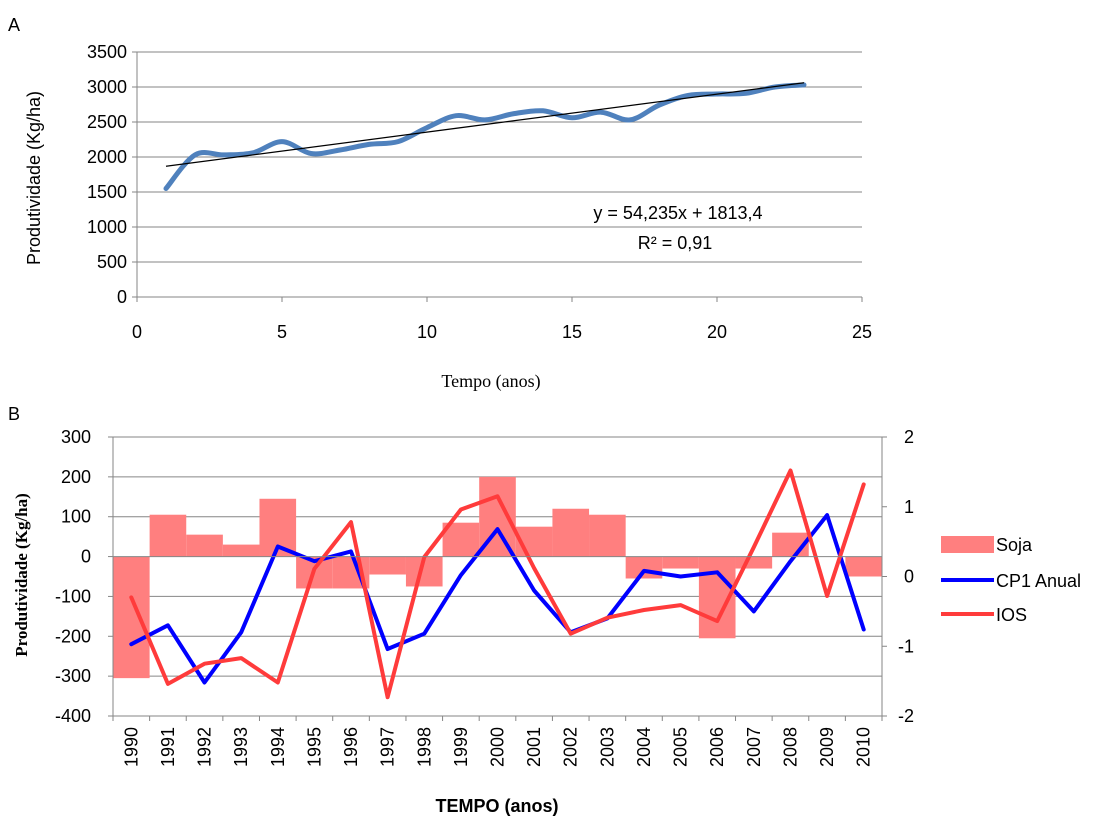 The width and height of the screenshot is (1108, 818). Describe the element at coordinates (572, 332) in the screenshot. I see `panel-a-x-tick-label: 15` at that location.